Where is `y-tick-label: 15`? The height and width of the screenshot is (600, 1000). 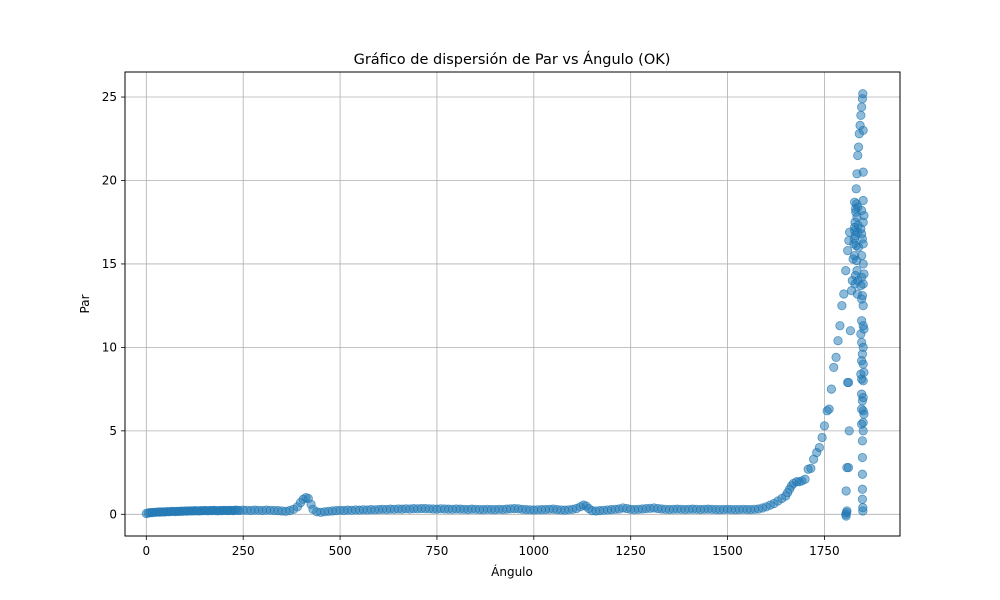
y-tick-label: 15 is located at coordinates (109, 264).